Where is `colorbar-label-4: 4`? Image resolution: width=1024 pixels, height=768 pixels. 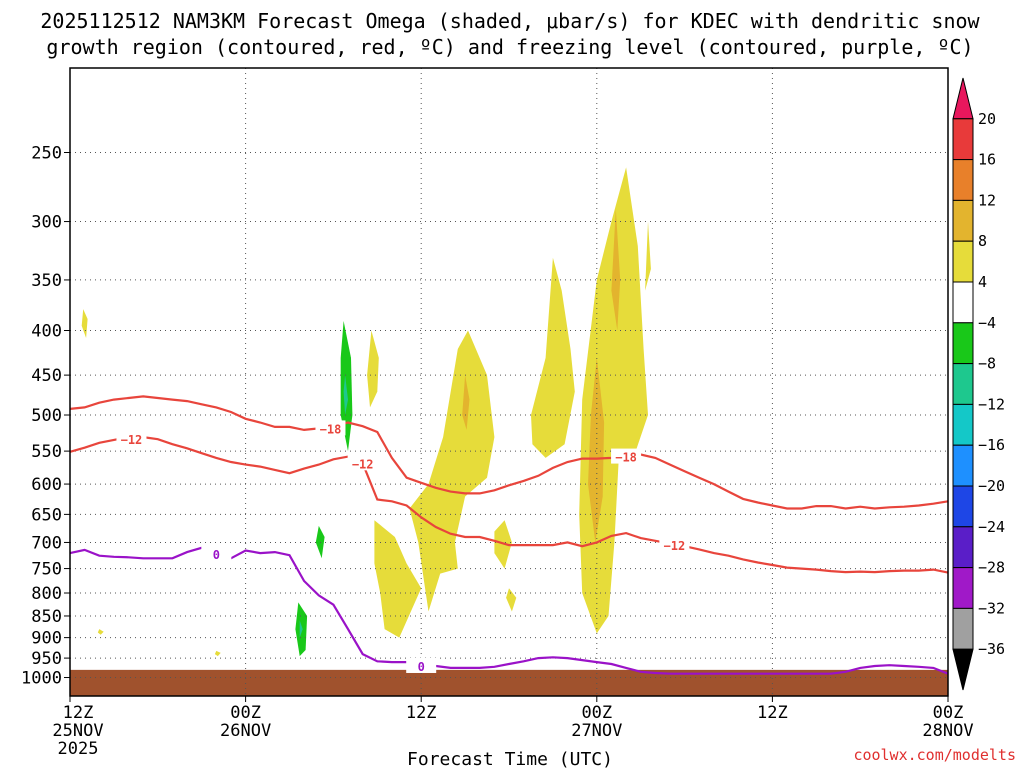 colorbar-label-4: 4 is located at coordinates (982, 282).